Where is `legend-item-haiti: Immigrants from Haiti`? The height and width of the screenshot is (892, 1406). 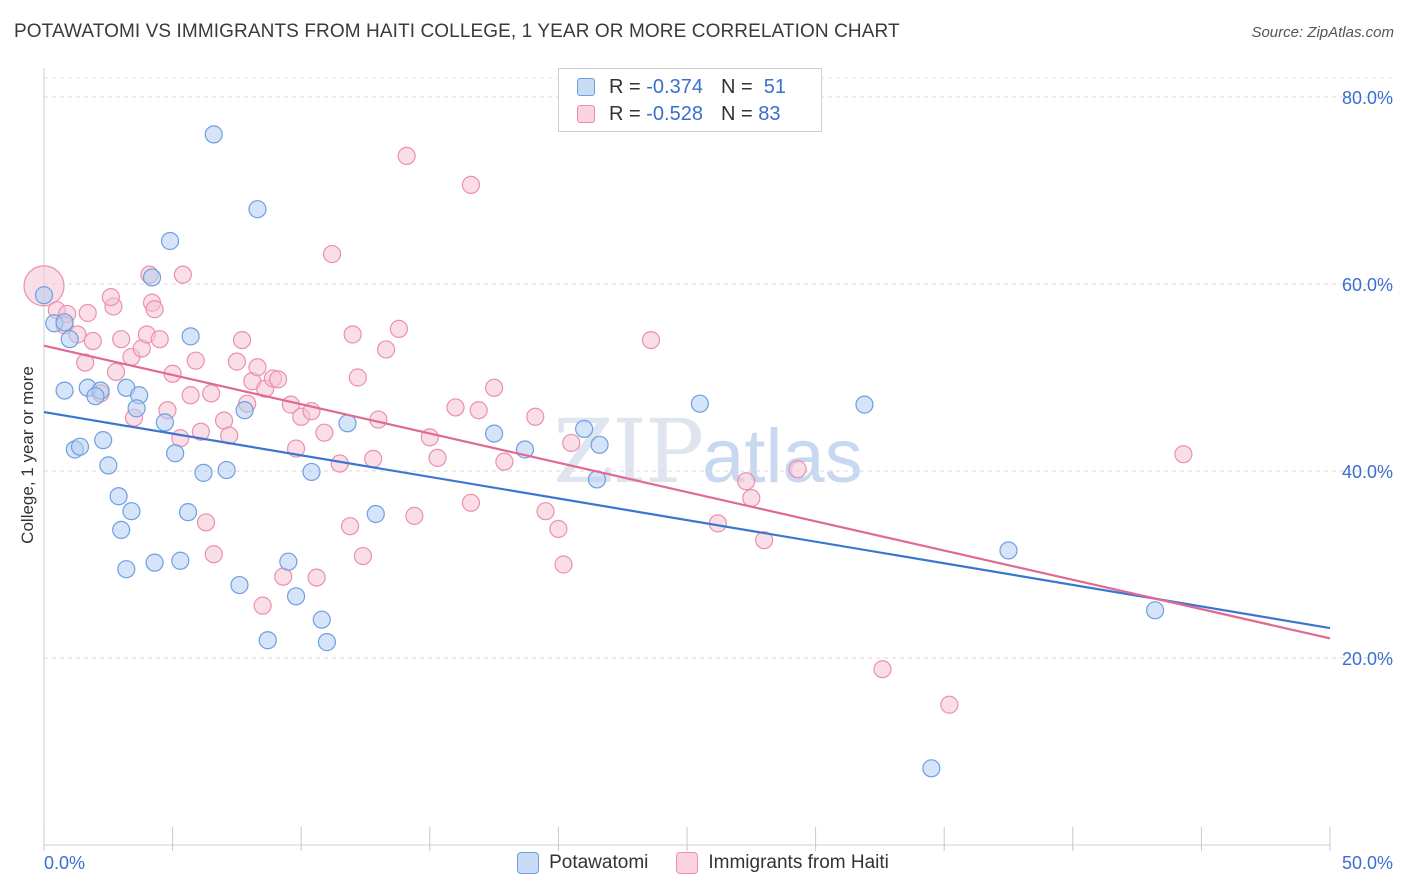 legend-item-haiti: Immigrants from Haiti is located at coordinates (782, 863).